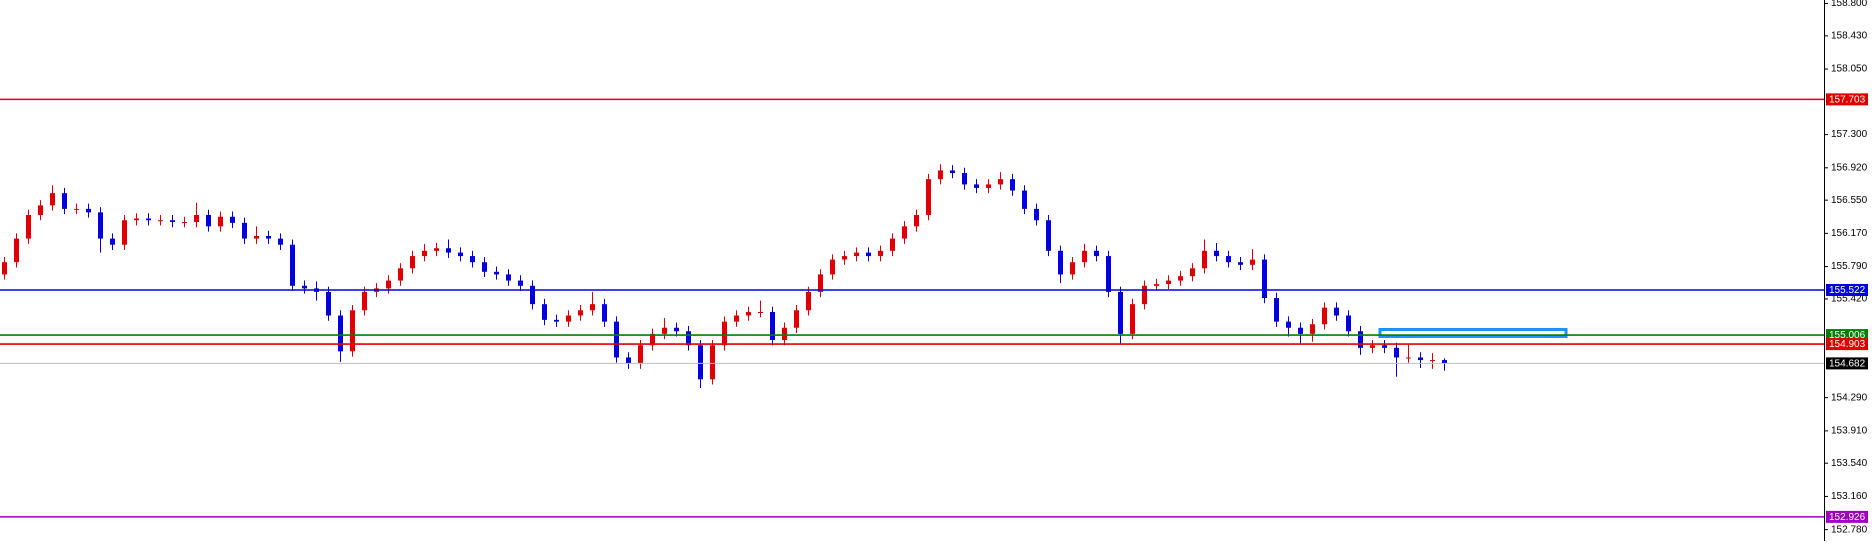  Describe the element at coordinates (1849, 134) in the screenshot. I see `y-tick-label: 157.300` at that location.